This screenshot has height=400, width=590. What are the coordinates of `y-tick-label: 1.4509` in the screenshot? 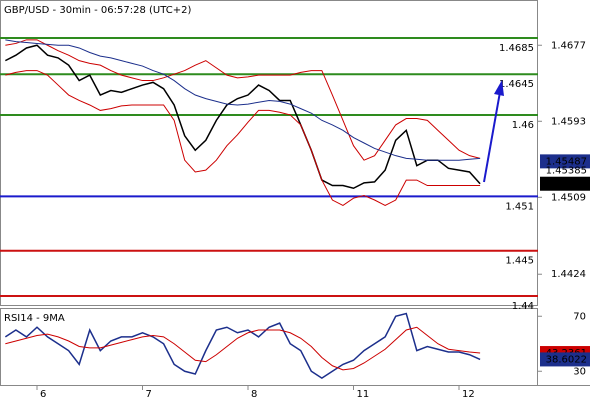 It's located at (568, 197).